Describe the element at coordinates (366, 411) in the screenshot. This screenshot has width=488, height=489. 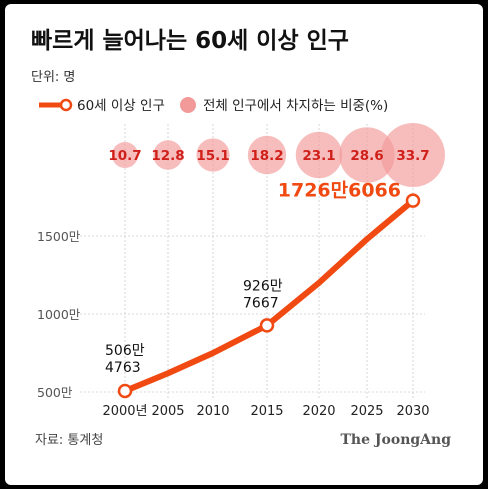
I see `x-tick-label: 2025` at that location.